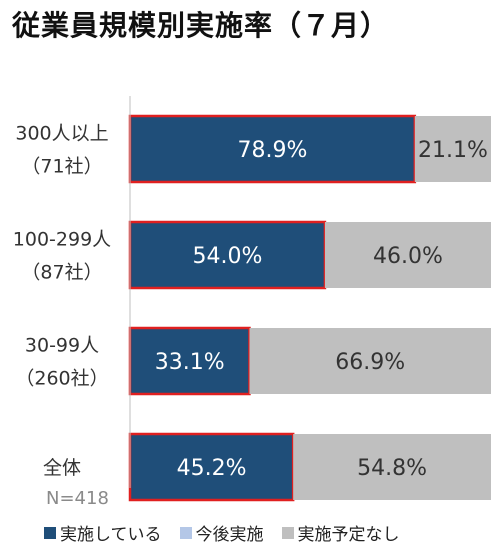 The height and width of the screenshot is (550, 496). I want to click on chart-title: 従業員規模別実施率（７月）, so click(201, 25).